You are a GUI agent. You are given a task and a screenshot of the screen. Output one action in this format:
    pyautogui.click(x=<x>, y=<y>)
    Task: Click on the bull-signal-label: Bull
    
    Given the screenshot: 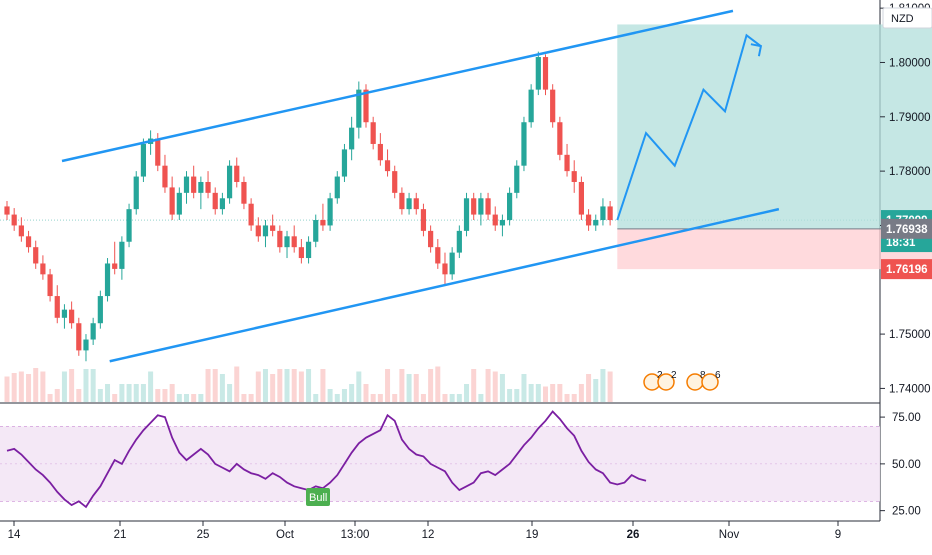 What is the action you would take?
    pyautogui.click(x=318, y=498)
    